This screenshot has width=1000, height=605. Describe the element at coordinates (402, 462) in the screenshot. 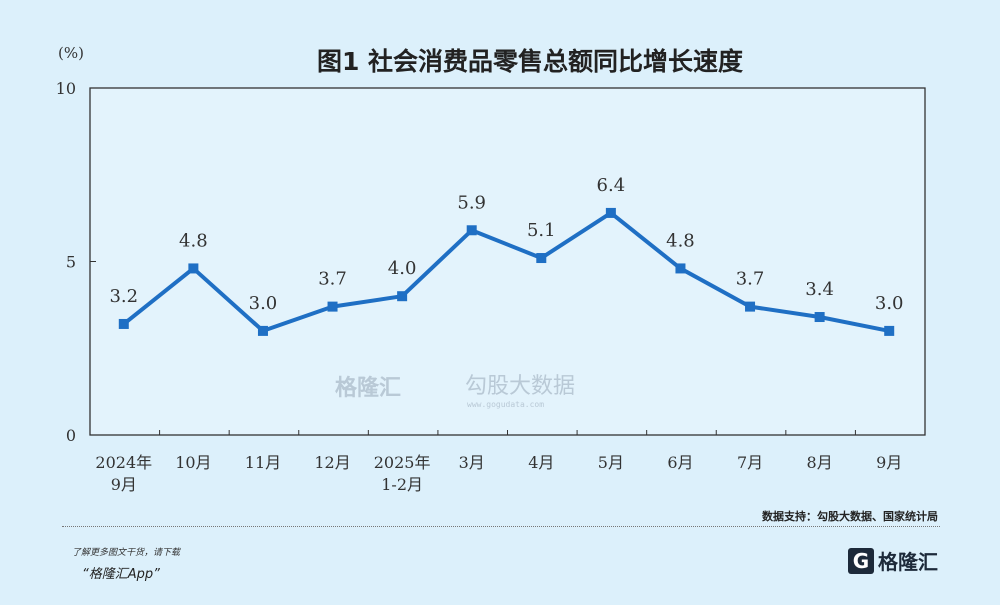

I see `x-tick-label: 2025年` at that location.